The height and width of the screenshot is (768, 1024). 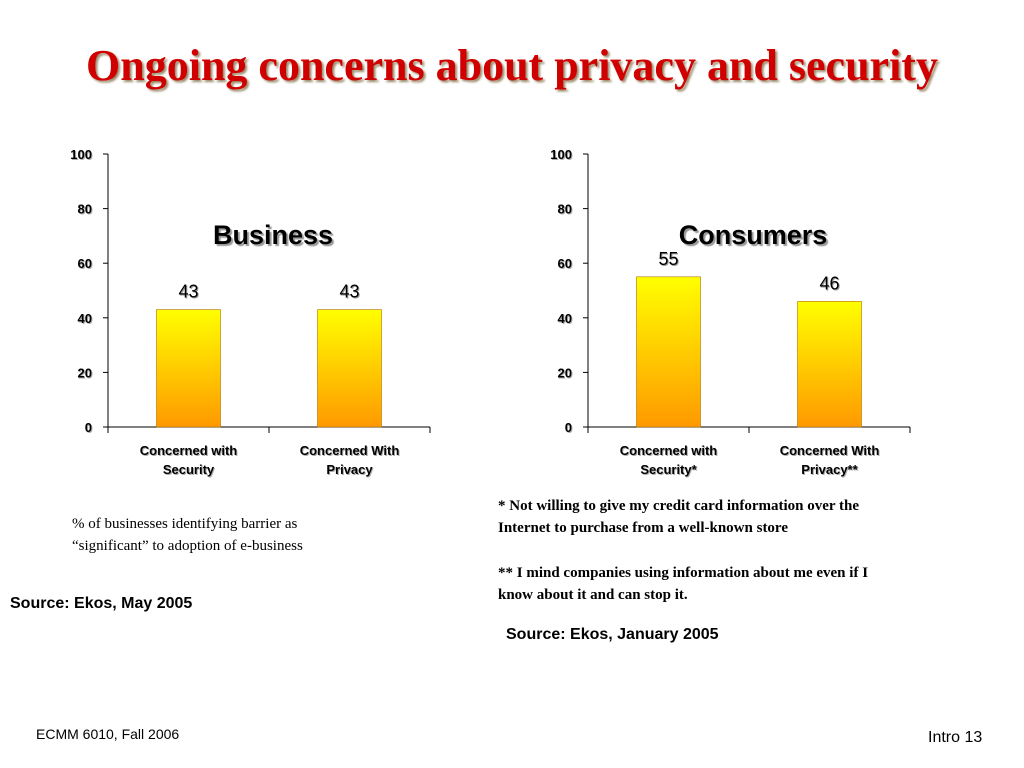 What do you see at coordinates (101, 603) in the screenshot?
I see `business-source: Source: Ekos, May 2005` at bounding box center [101, 603].